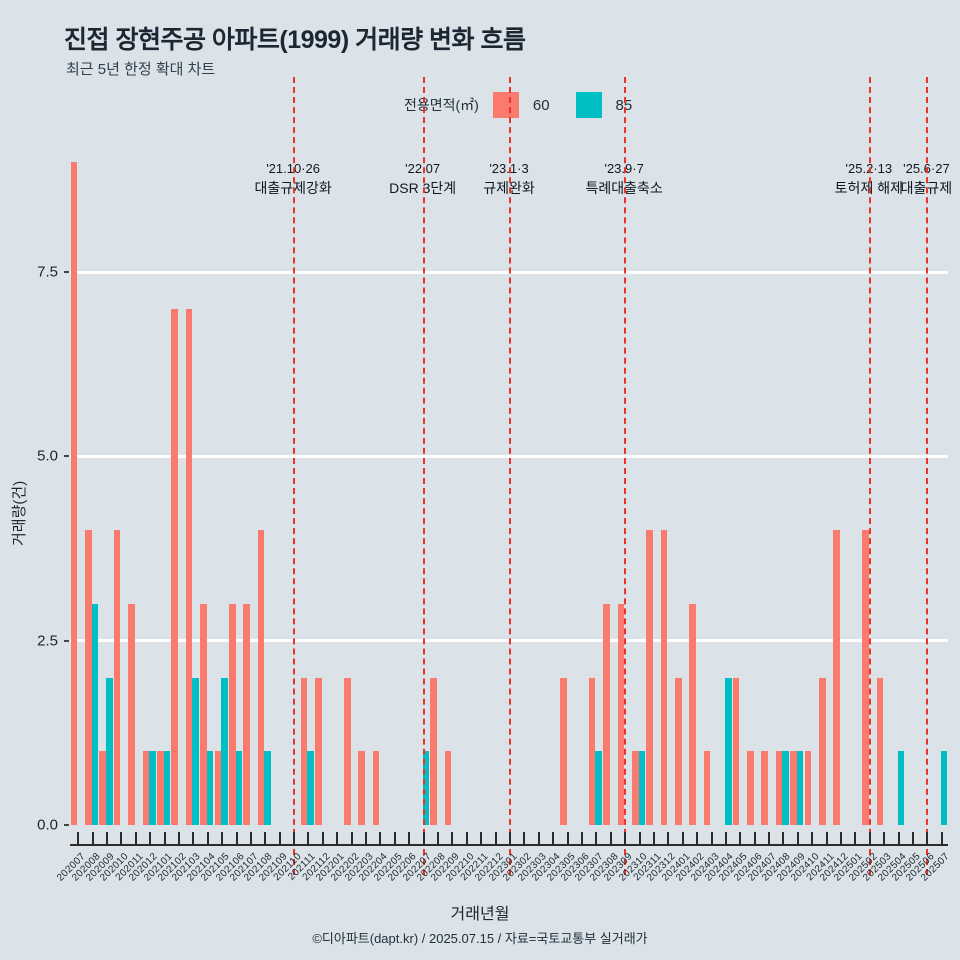 The width and height of the screenshot is (960, 960). What do you see at coordinates (29, 480) in the screenshot?
I see `y-axis: 0.0 2.5 5.0 7.5` at bounding box center [29, 480].